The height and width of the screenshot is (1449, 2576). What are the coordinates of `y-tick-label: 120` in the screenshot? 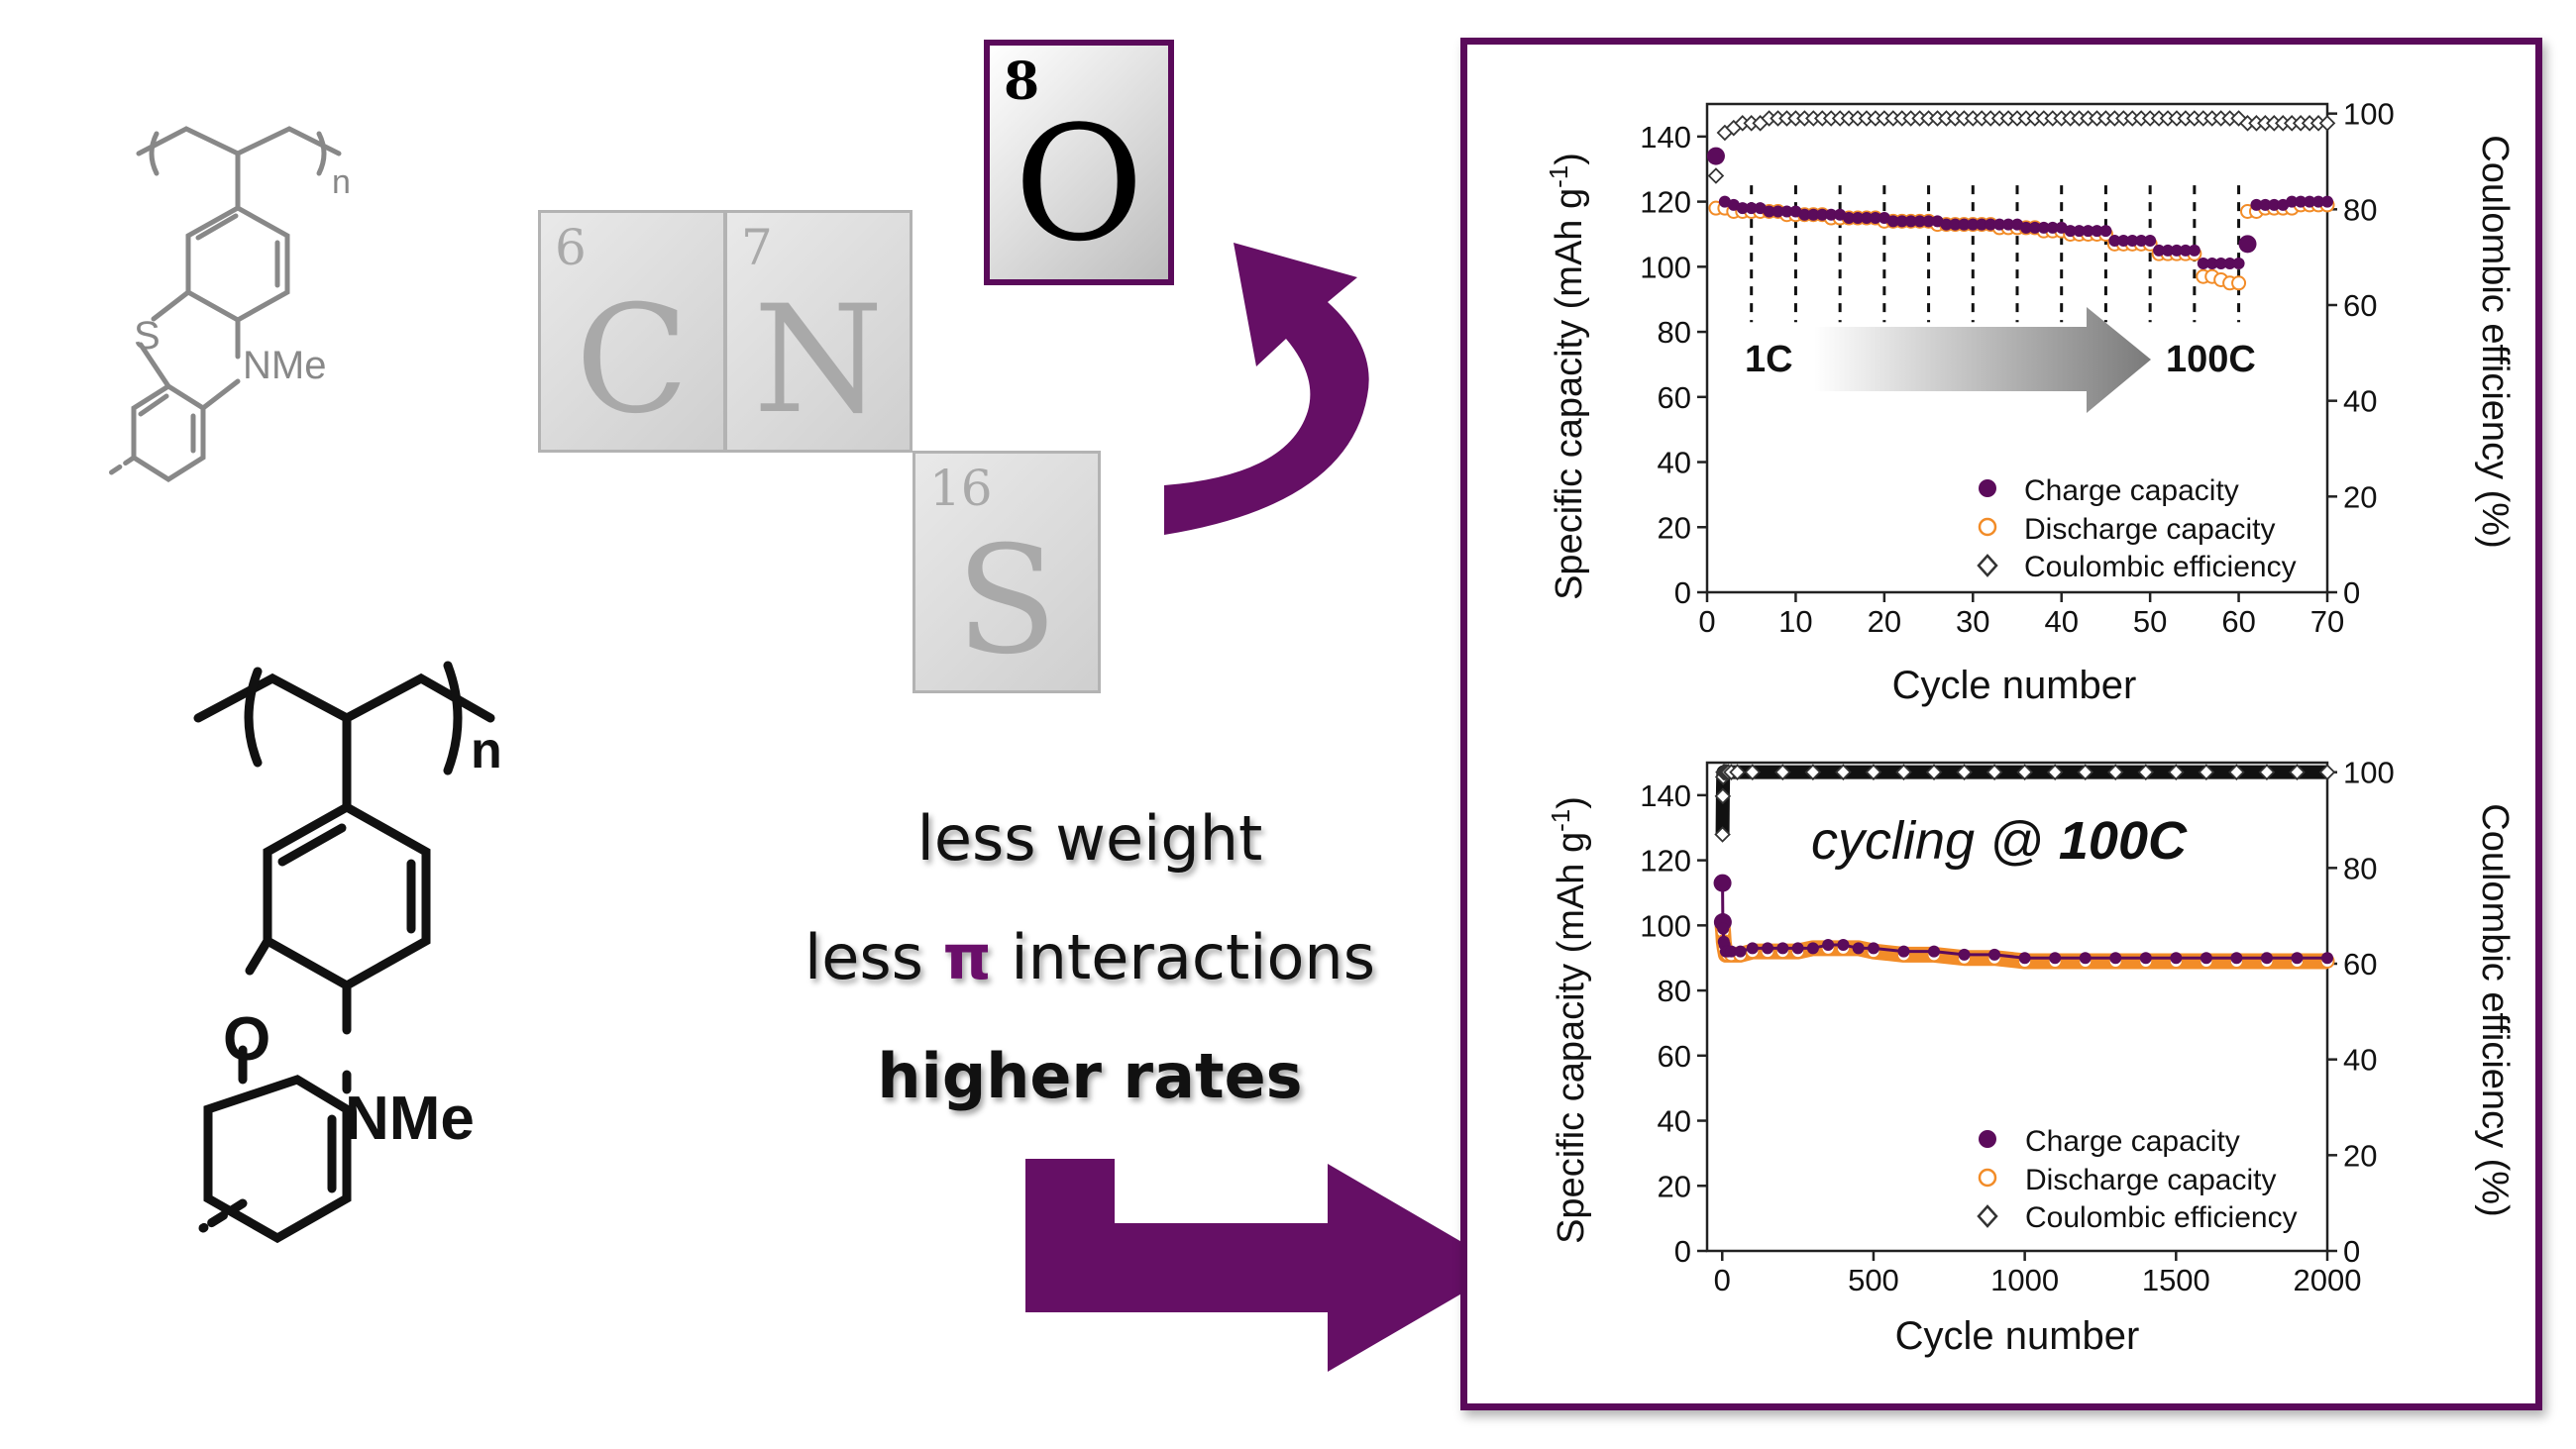 It's located at (1665, 202).